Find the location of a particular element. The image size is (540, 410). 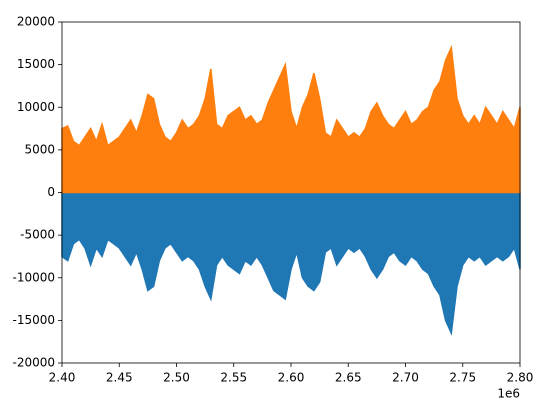

x-tick-label: 2.75 is located at coordinates (462, 378).